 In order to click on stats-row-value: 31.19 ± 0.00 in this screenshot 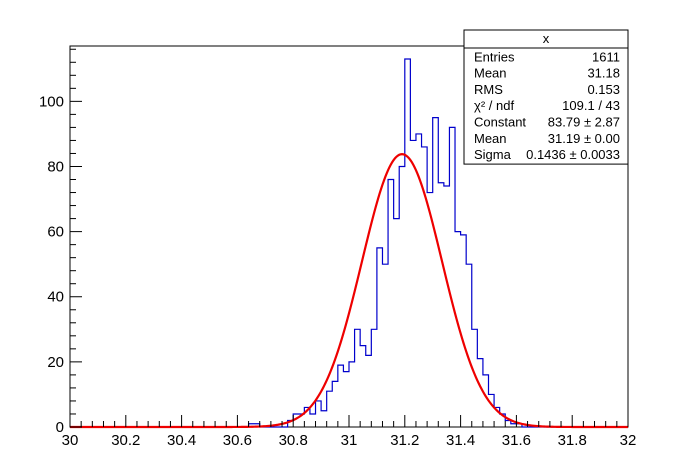, I will do `click(584, 138)`.